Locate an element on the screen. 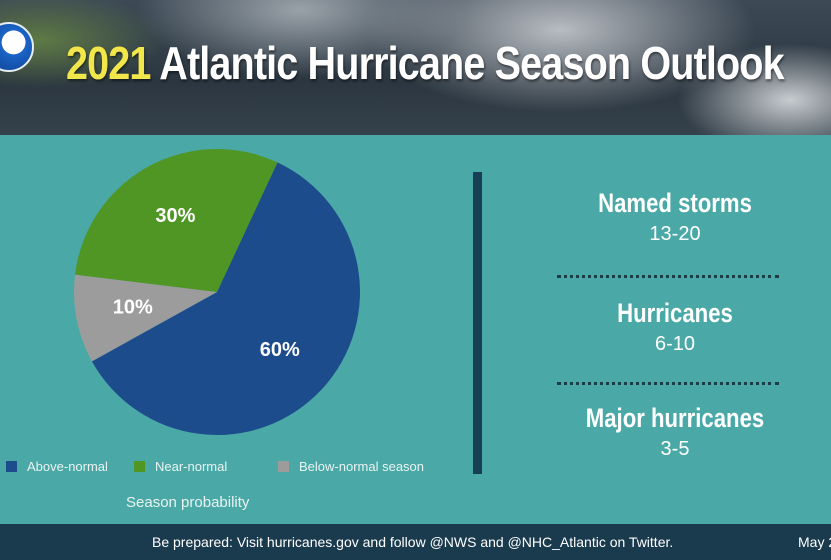 The image size is (831, 560). legend-swatch-near-normal is located at coordinates (139, 466).